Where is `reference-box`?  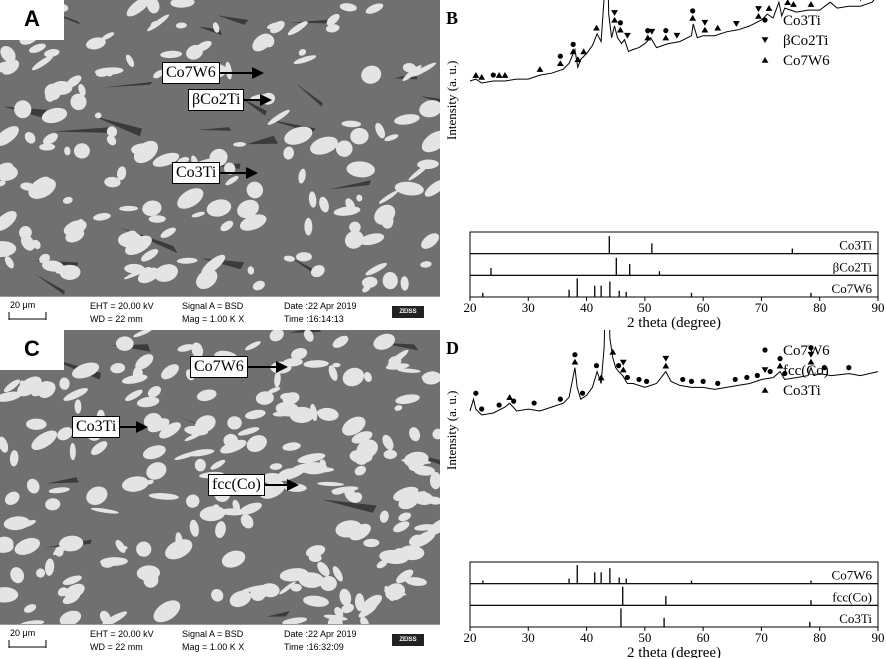 reference-box is located at coordinates (674, 264).